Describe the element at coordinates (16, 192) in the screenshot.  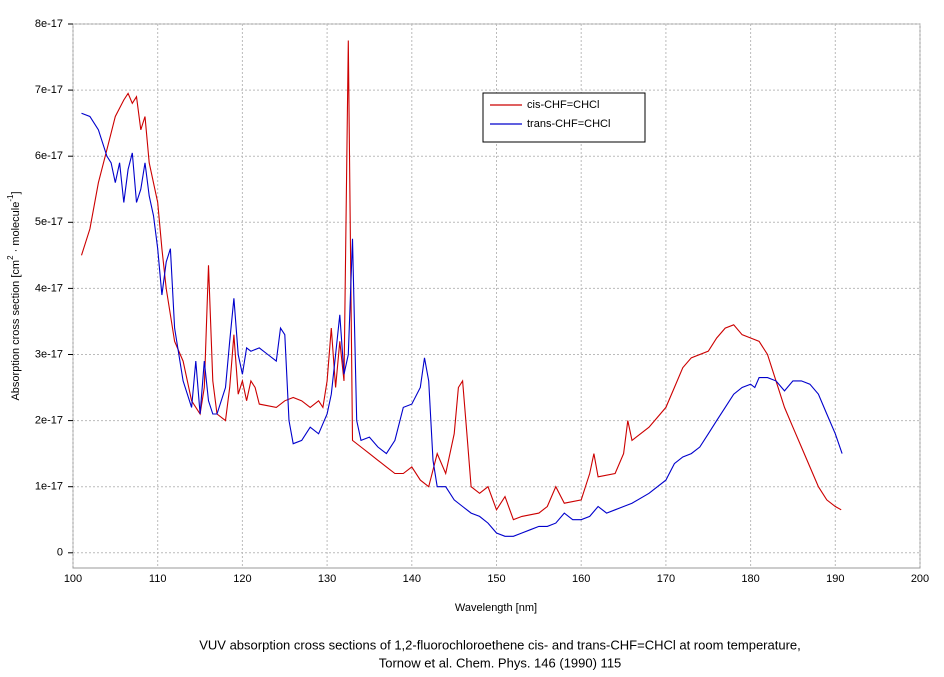
I see `y-label-part: ]` at that location.